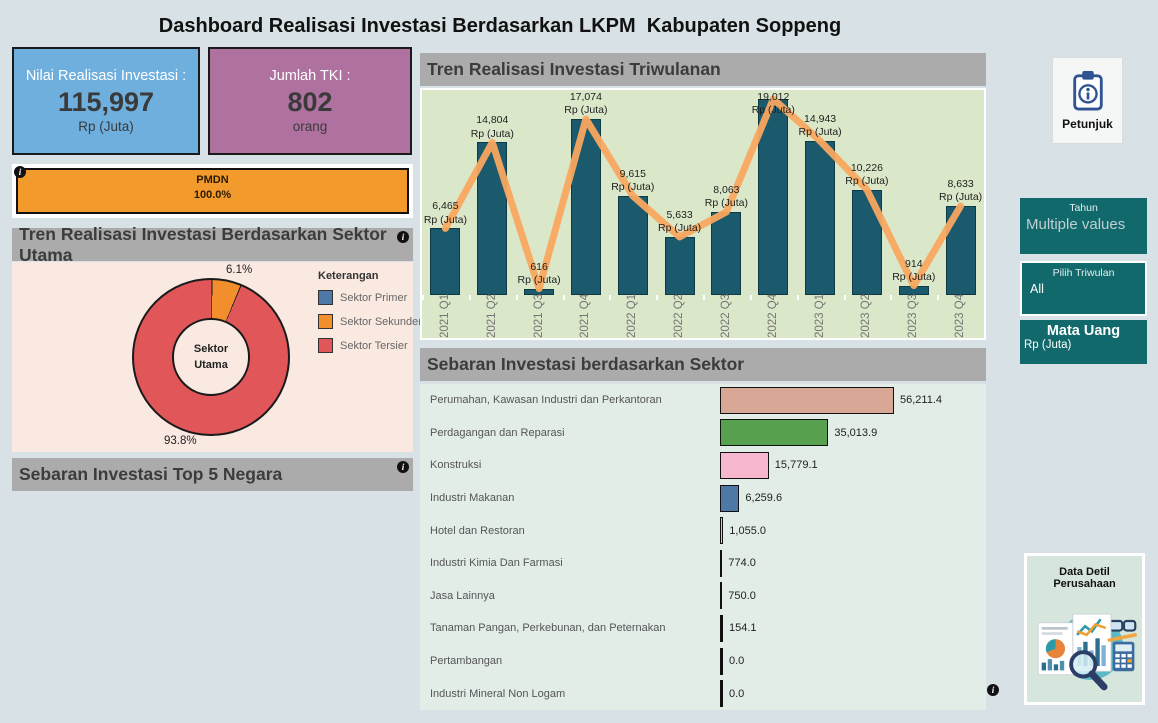 The width and height of the screenshot is (1158, 723). I want to click on x-axis-label: 2022 Q1, so click(632, 315).